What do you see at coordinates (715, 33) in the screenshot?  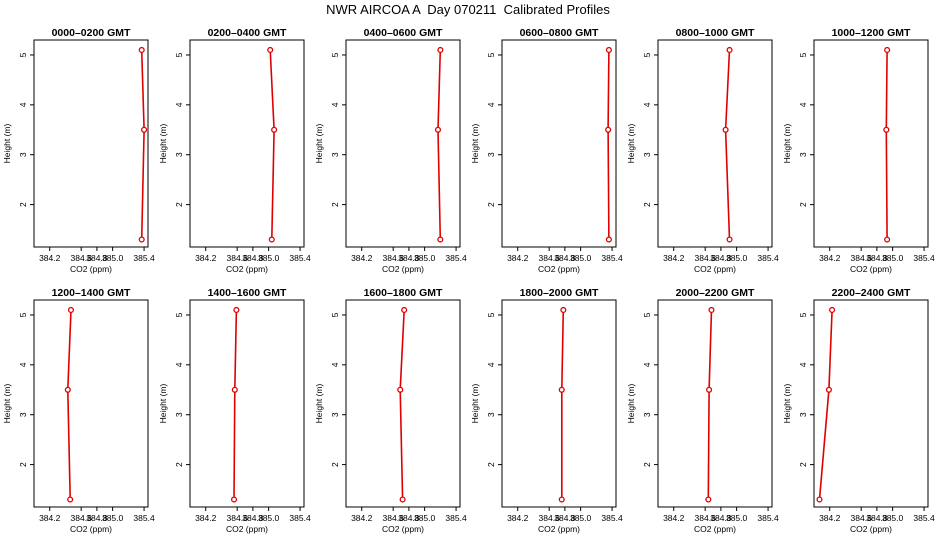 I see `panel-title: 0800–1000 GMT` at bounding box center [715, 33].